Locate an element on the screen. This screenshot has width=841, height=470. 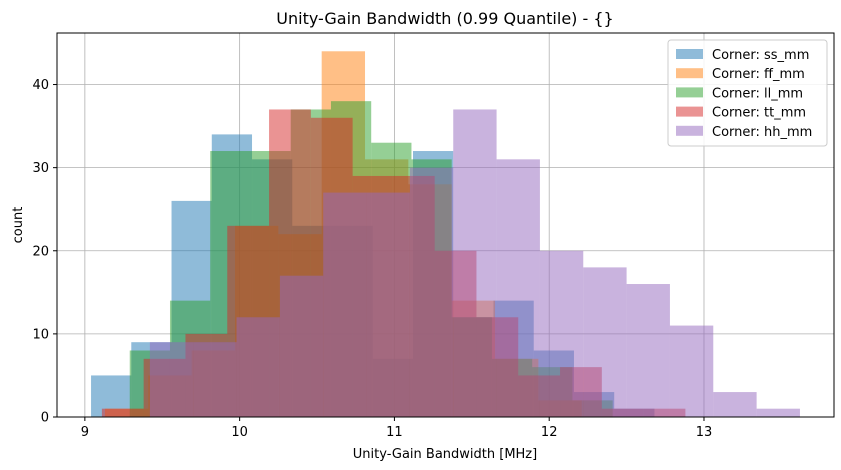
y-axis-ticks: 0 10 20 30 40 is located at coordinates (44, 252).